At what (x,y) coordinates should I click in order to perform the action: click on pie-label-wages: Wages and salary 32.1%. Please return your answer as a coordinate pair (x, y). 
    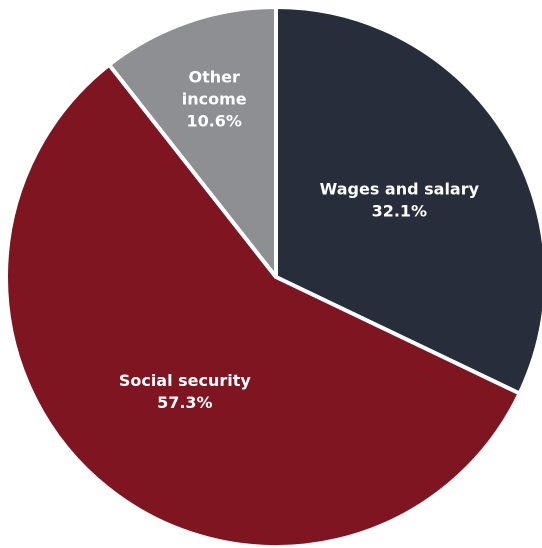
    Looking at the image, I should click on (400, 199).